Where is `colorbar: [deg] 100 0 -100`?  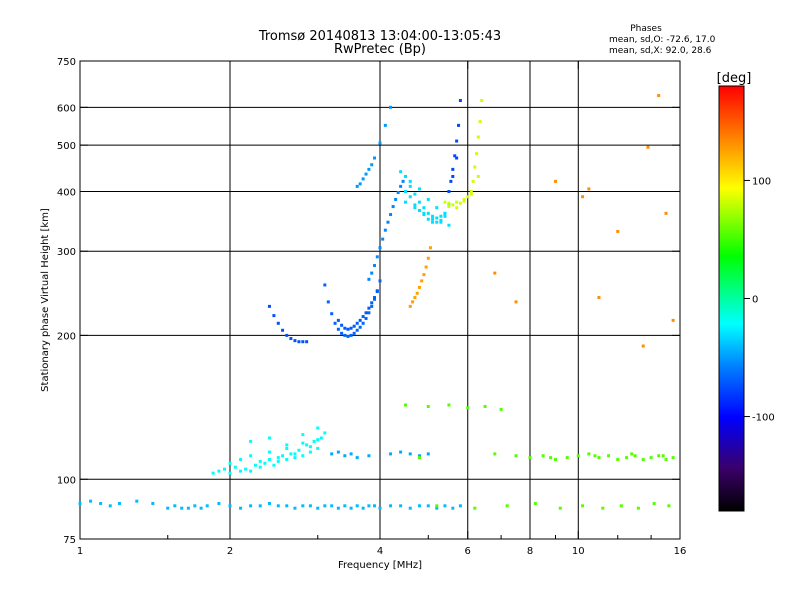 colorbar: [deg] 100 0 -100 is located at coordinates (746, 291).